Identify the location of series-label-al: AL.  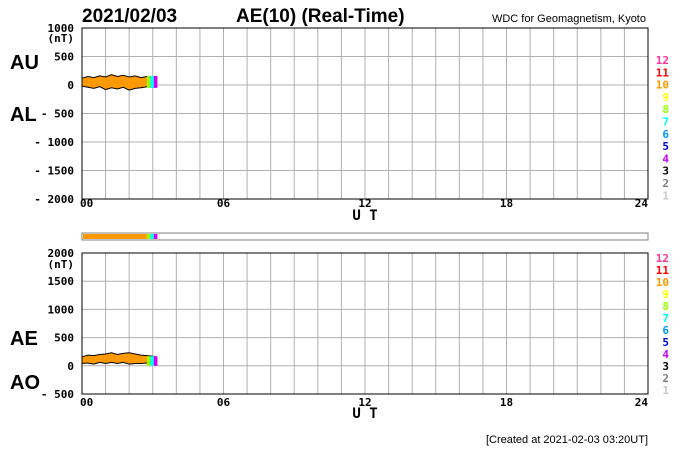
(23, 115).